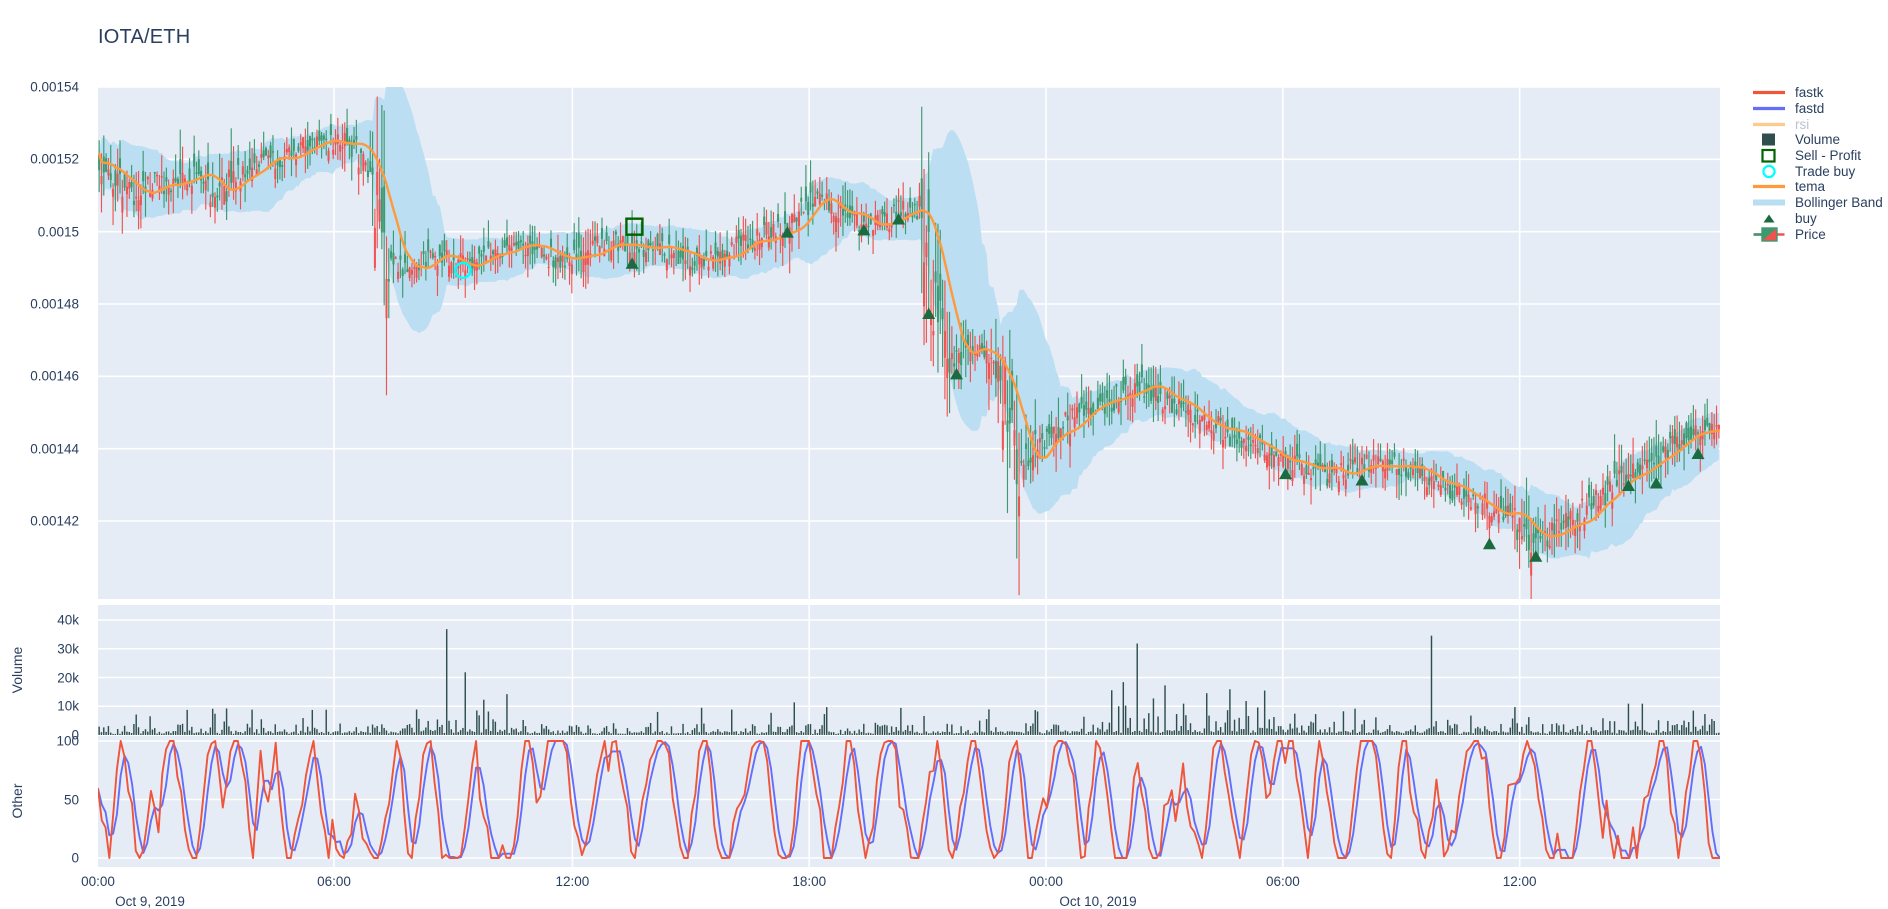 The height and width of the screenshot is (909, 1888). Describe the element at coordinates (68, 706) in the screenshot. I see `y-tick-label: 10k` at that location.